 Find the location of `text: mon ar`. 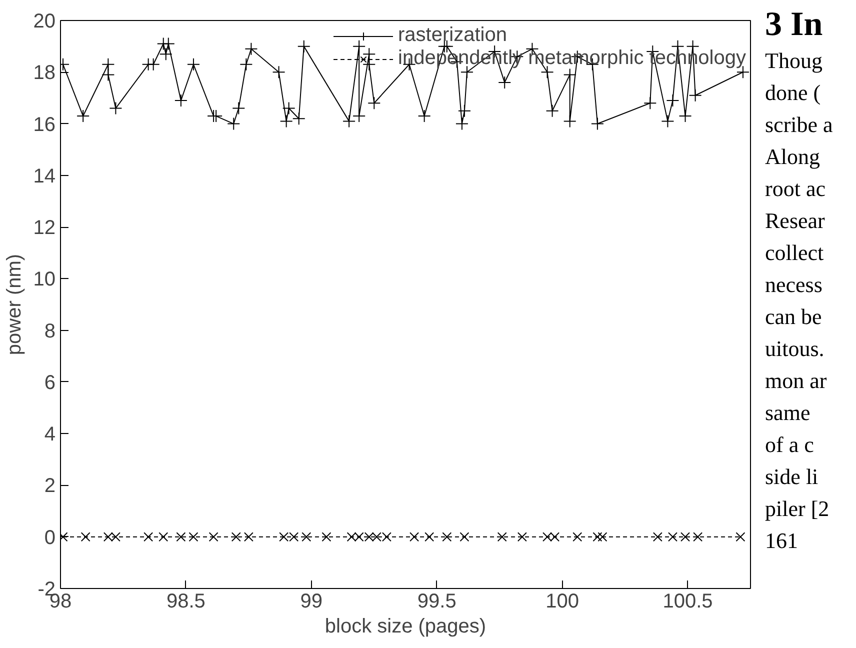

text: mon ar is located at coordinates (796, 381).